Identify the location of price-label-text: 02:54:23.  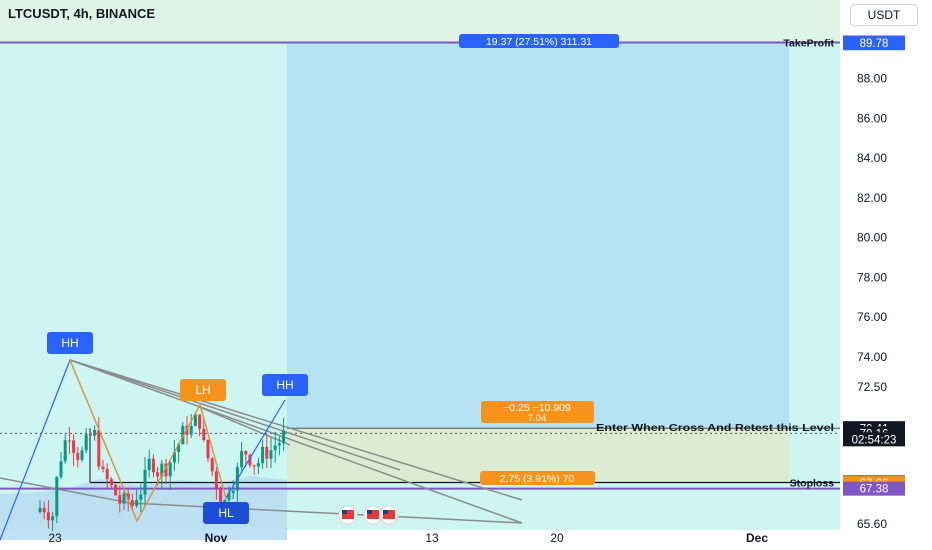
(874, 440).